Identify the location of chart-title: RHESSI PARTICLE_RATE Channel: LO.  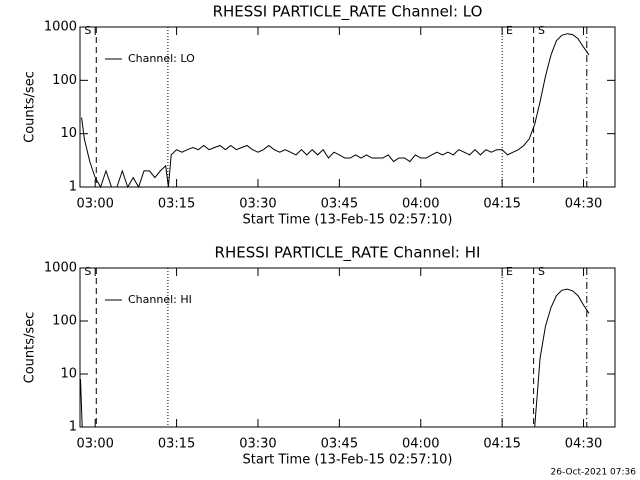
(348, 12).